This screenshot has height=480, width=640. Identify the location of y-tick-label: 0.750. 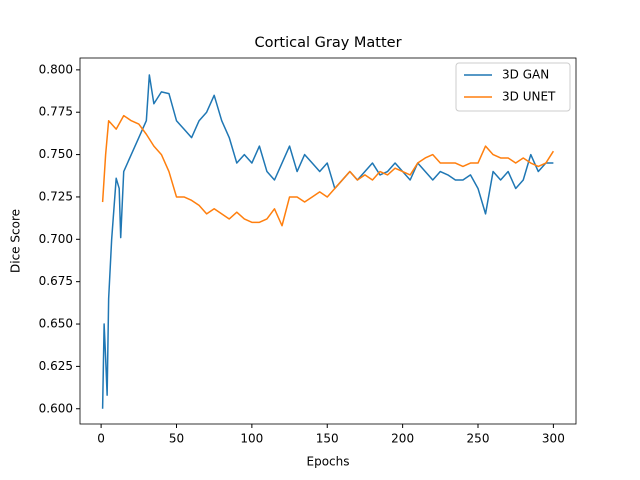
(56, 154).